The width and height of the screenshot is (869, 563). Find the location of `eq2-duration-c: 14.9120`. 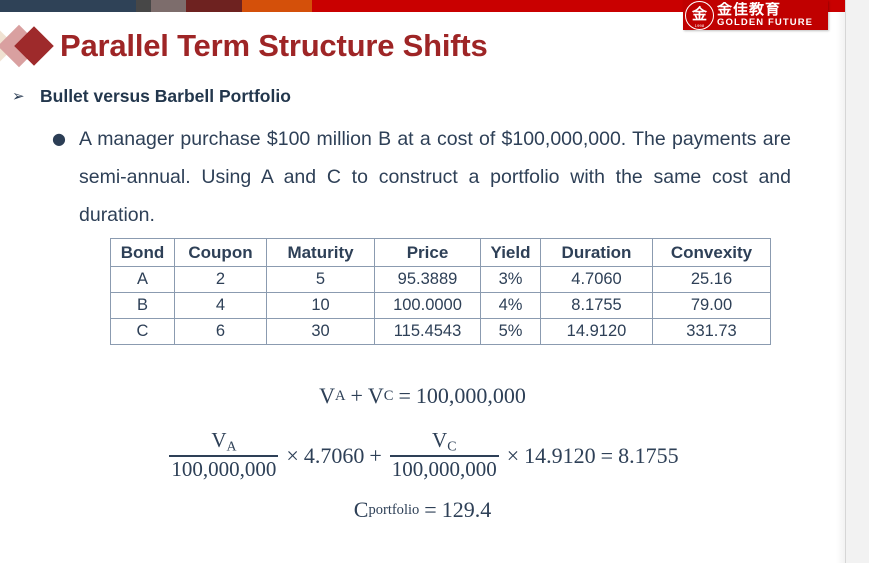

eq2-duration-c: 14.9120 is located at coordinates (560, 455).